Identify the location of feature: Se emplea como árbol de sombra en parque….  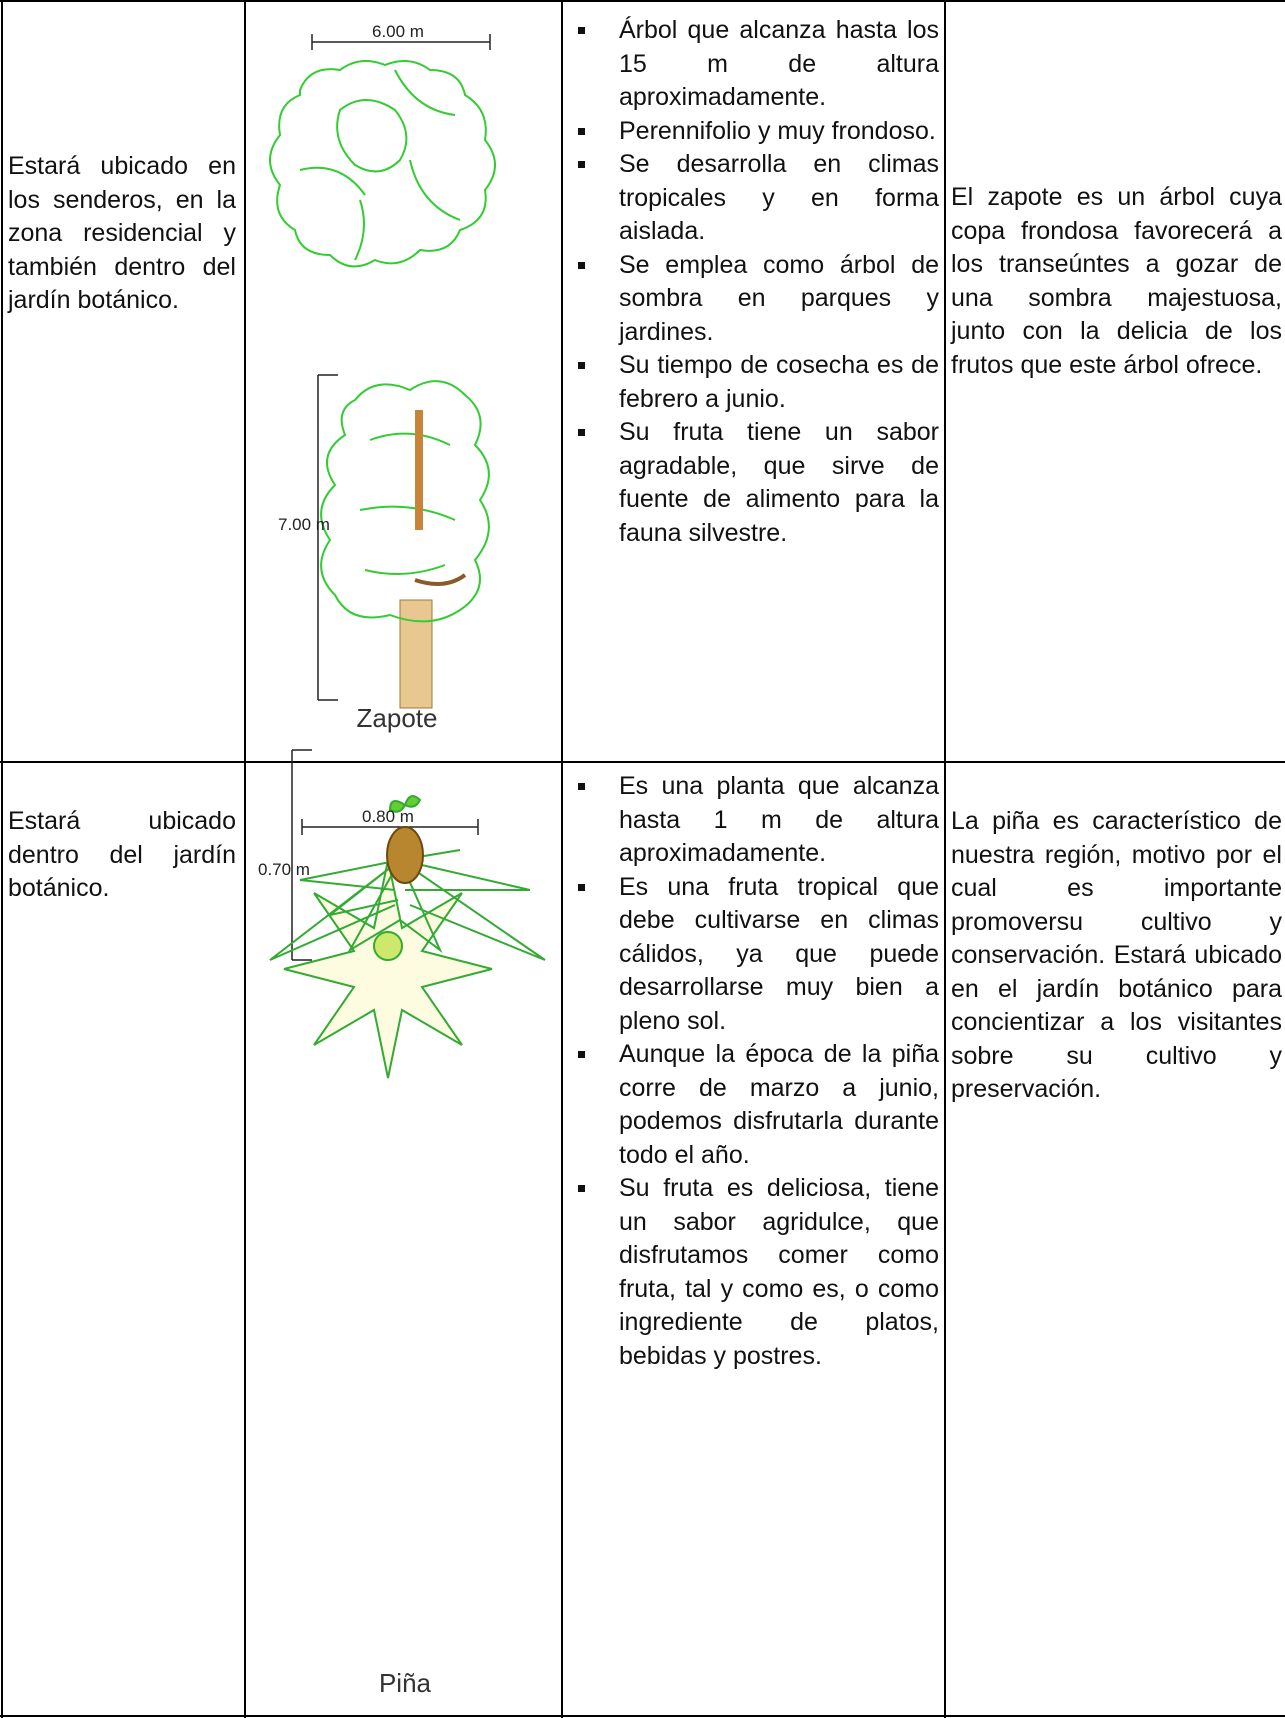
(758, 299).